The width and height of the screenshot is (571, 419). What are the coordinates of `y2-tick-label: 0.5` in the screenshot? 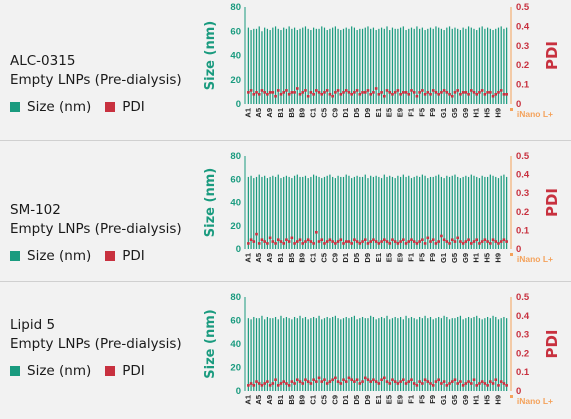 It's located at (523, 156).